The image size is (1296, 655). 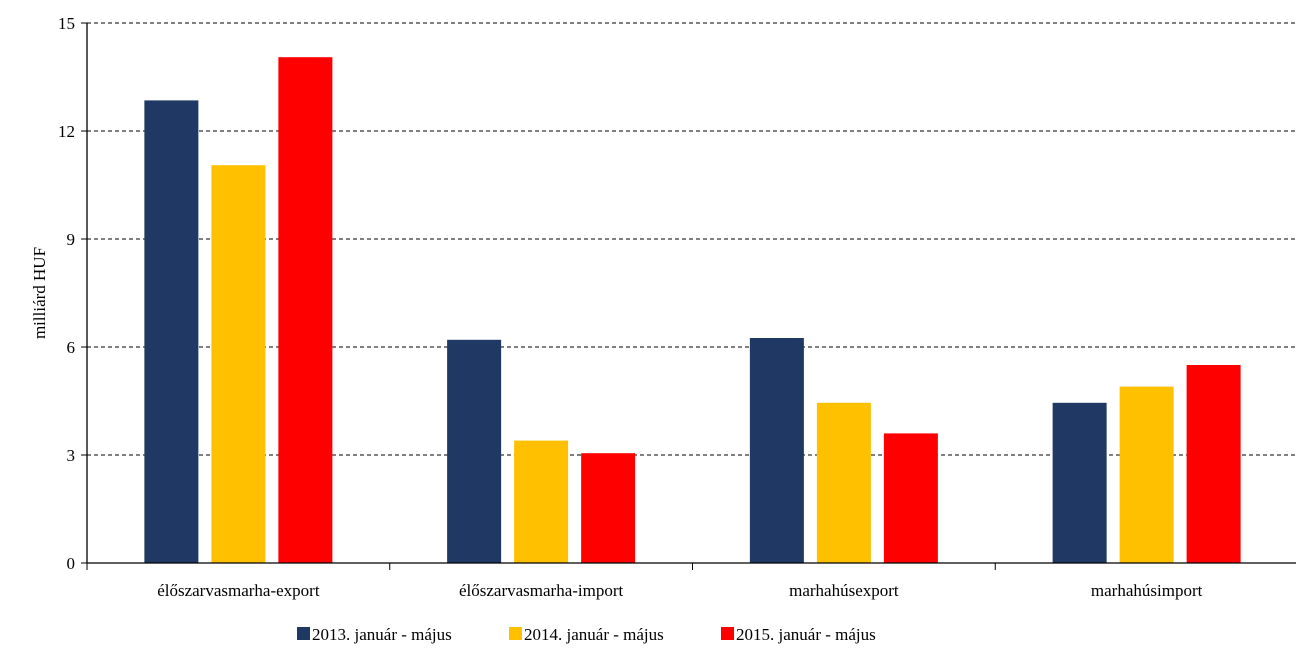 What do you see at coordinates (71, 347) in the screenshot?
I see `y-tick-label: 6` at bounding box center [71, 347].